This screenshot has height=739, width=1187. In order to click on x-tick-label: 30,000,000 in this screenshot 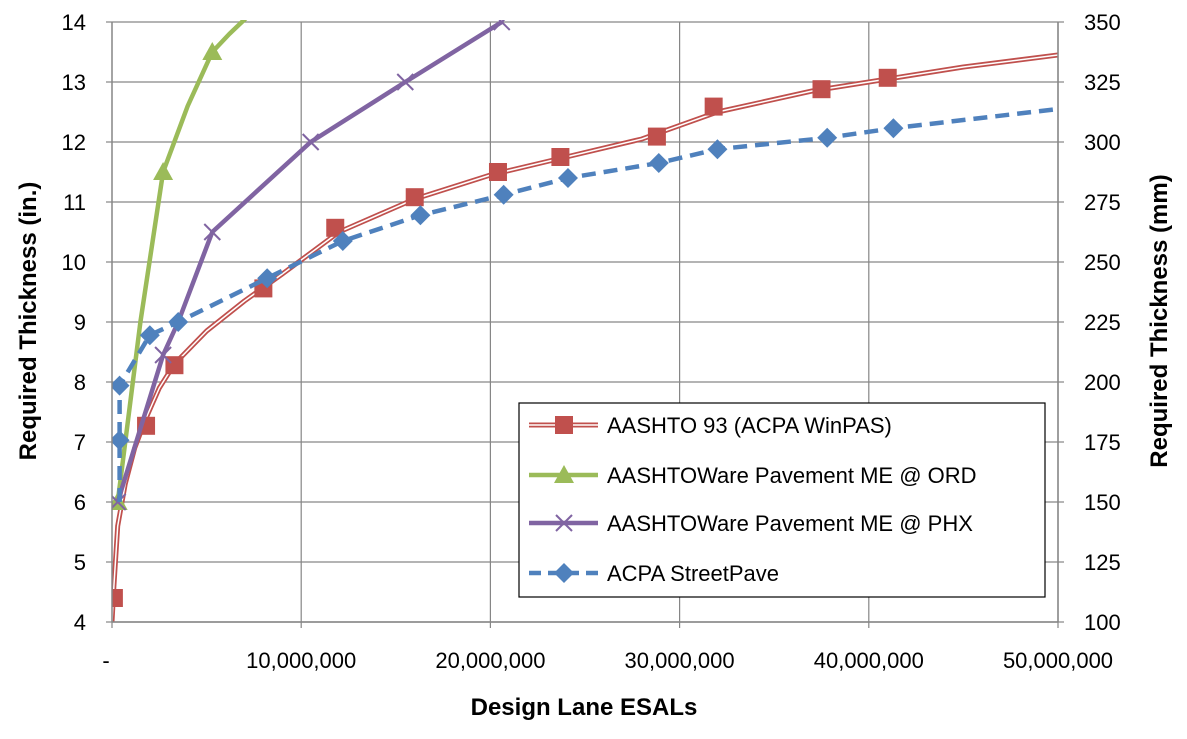, I will do `click(680, 660)`.